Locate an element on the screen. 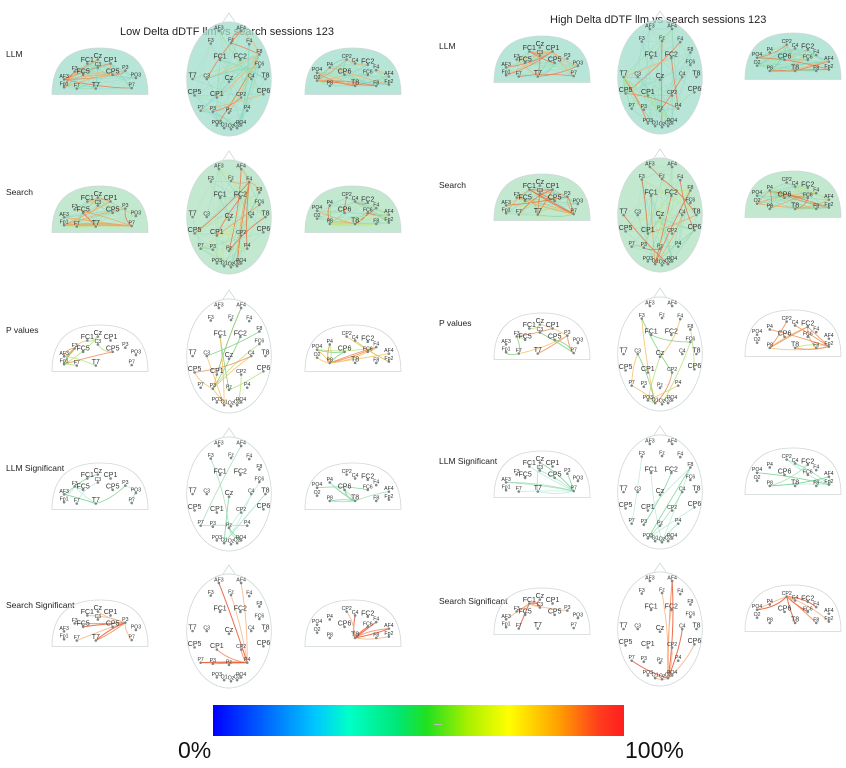  electrode-label: O2 is located at coordinates (757, 478).